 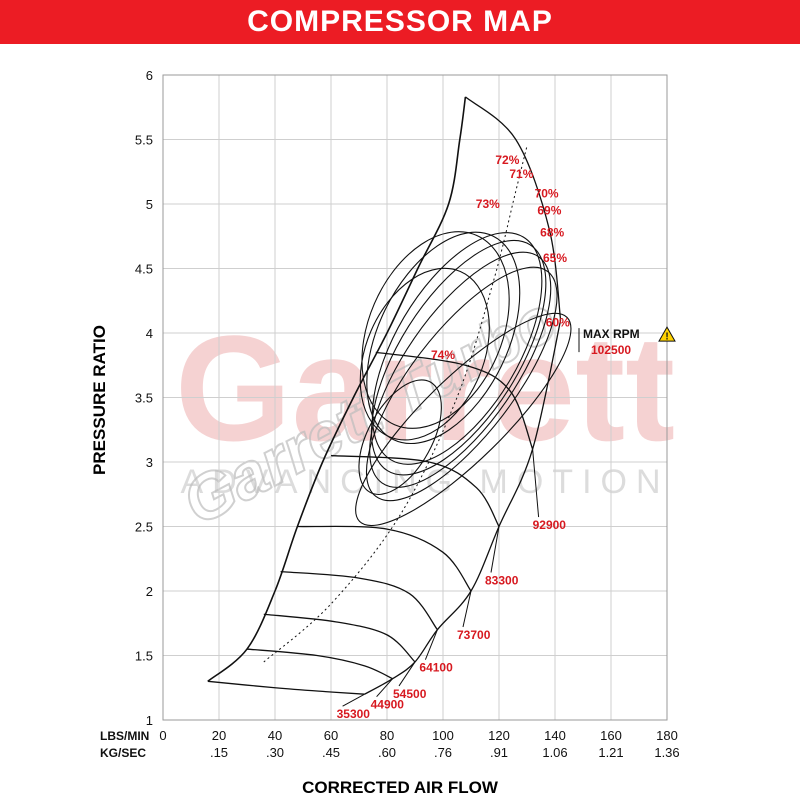 I want to click on max-rpm-value: 102500, so click(x=611, y=350).